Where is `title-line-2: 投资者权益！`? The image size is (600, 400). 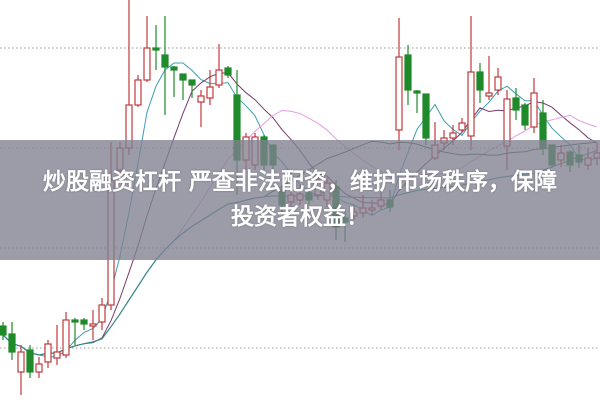 title-line-2: 投资者权益！ is located at coordinates (300, 217).